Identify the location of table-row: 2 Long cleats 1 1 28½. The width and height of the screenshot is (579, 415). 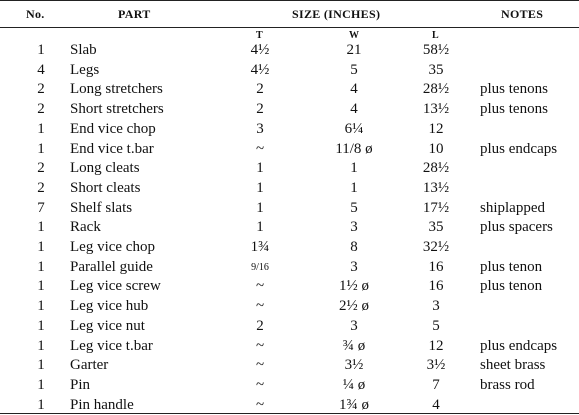
(289, 168).